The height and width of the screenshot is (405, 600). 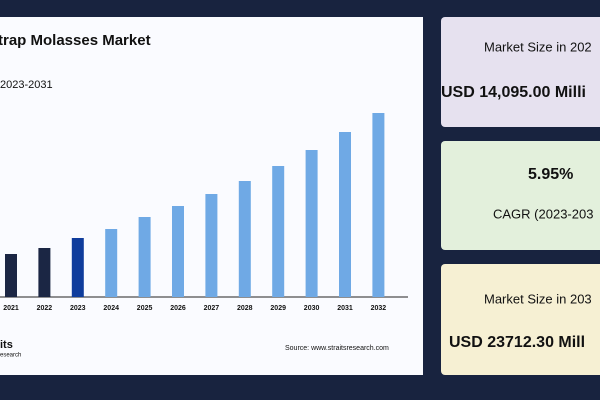 I want to click on logo: its, so click(x=6, y=345).